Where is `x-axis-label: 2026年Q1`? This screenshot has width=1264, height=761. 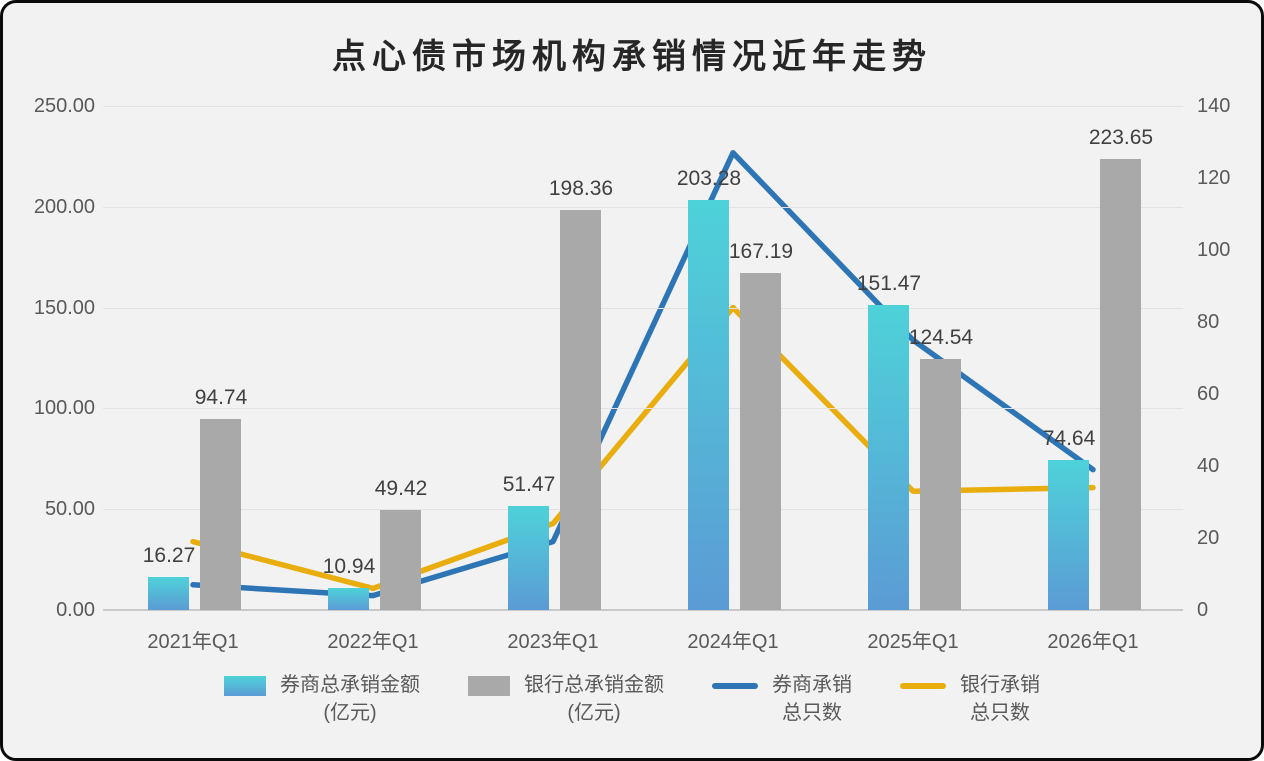 x-axis-label: 2026年Q1 is located at coordinates (1093, 642).